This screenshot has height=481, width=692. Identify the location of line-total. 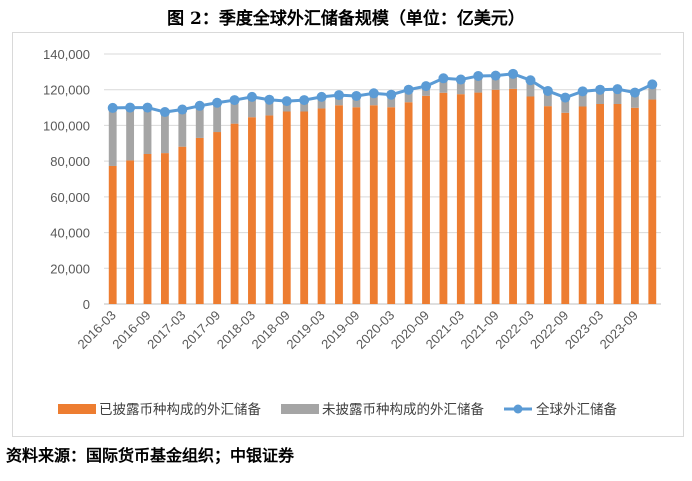
(382, 93).